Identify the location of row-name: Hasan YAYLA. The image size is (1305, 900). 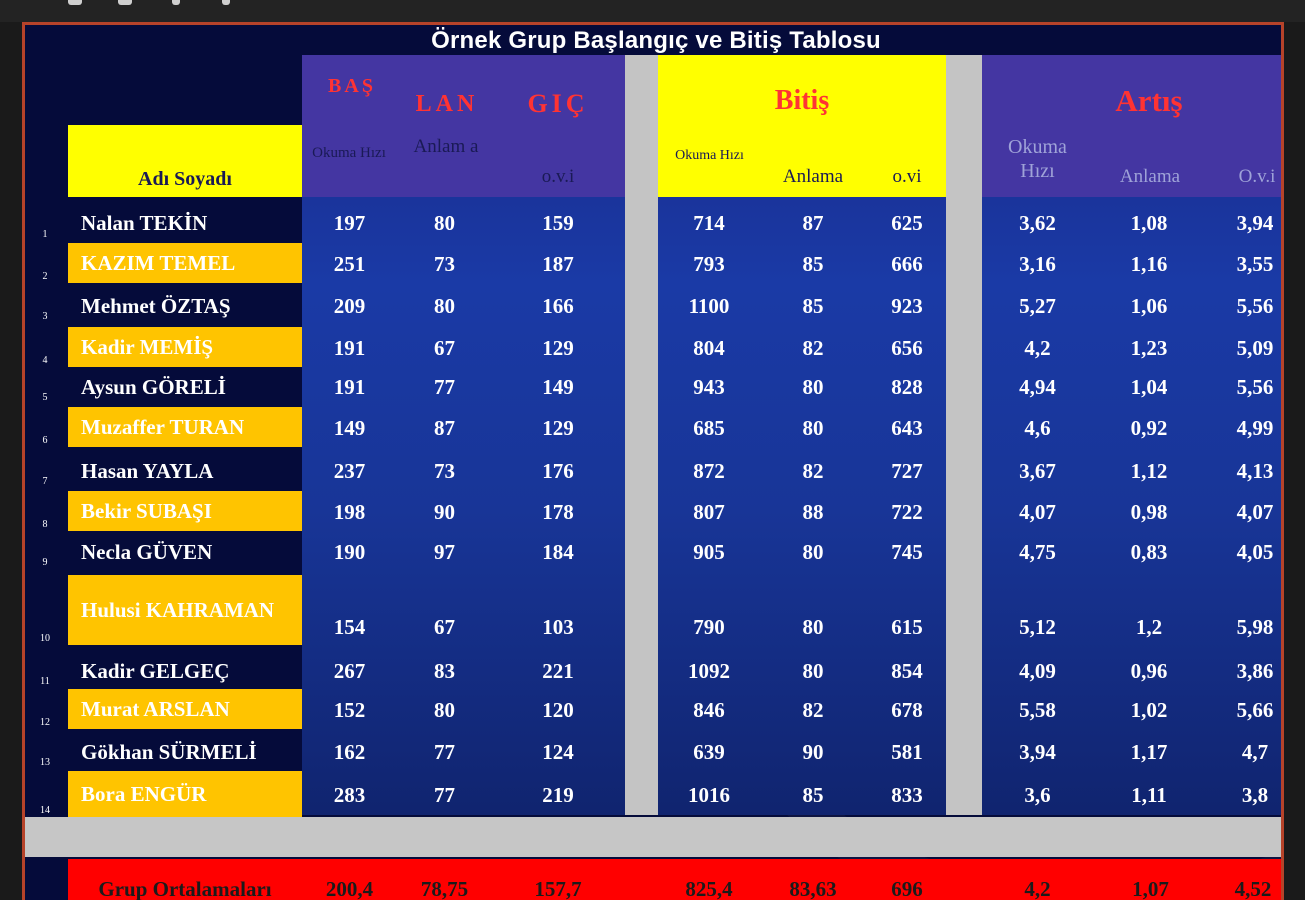
(147, 471).